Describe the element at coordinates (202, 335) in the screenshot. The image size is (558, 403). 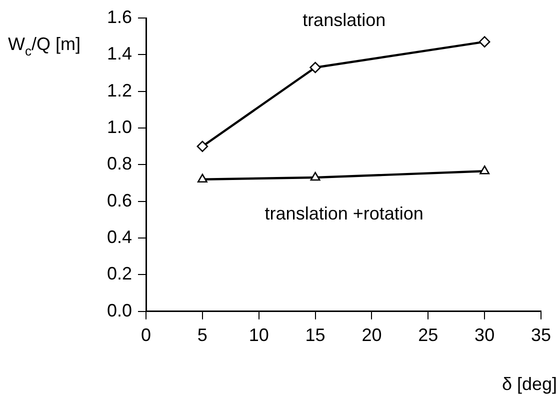
I see `x-tick-label: 5` at that location.